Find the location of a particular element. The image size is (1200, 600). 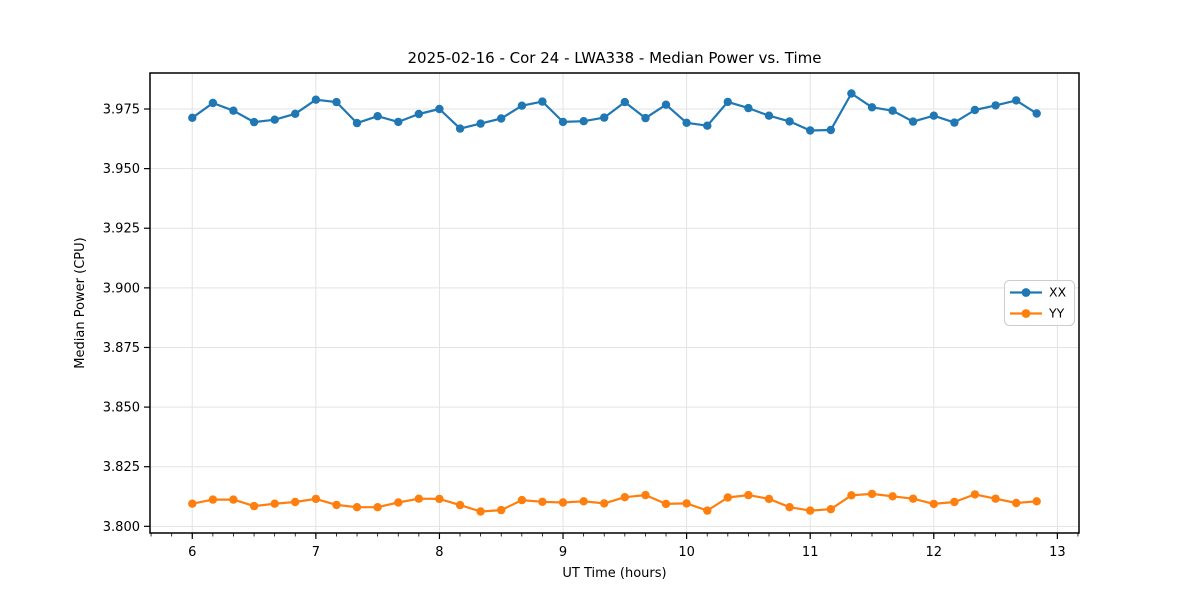

x-tick-label: 8 is located at coordinates (439, 552).